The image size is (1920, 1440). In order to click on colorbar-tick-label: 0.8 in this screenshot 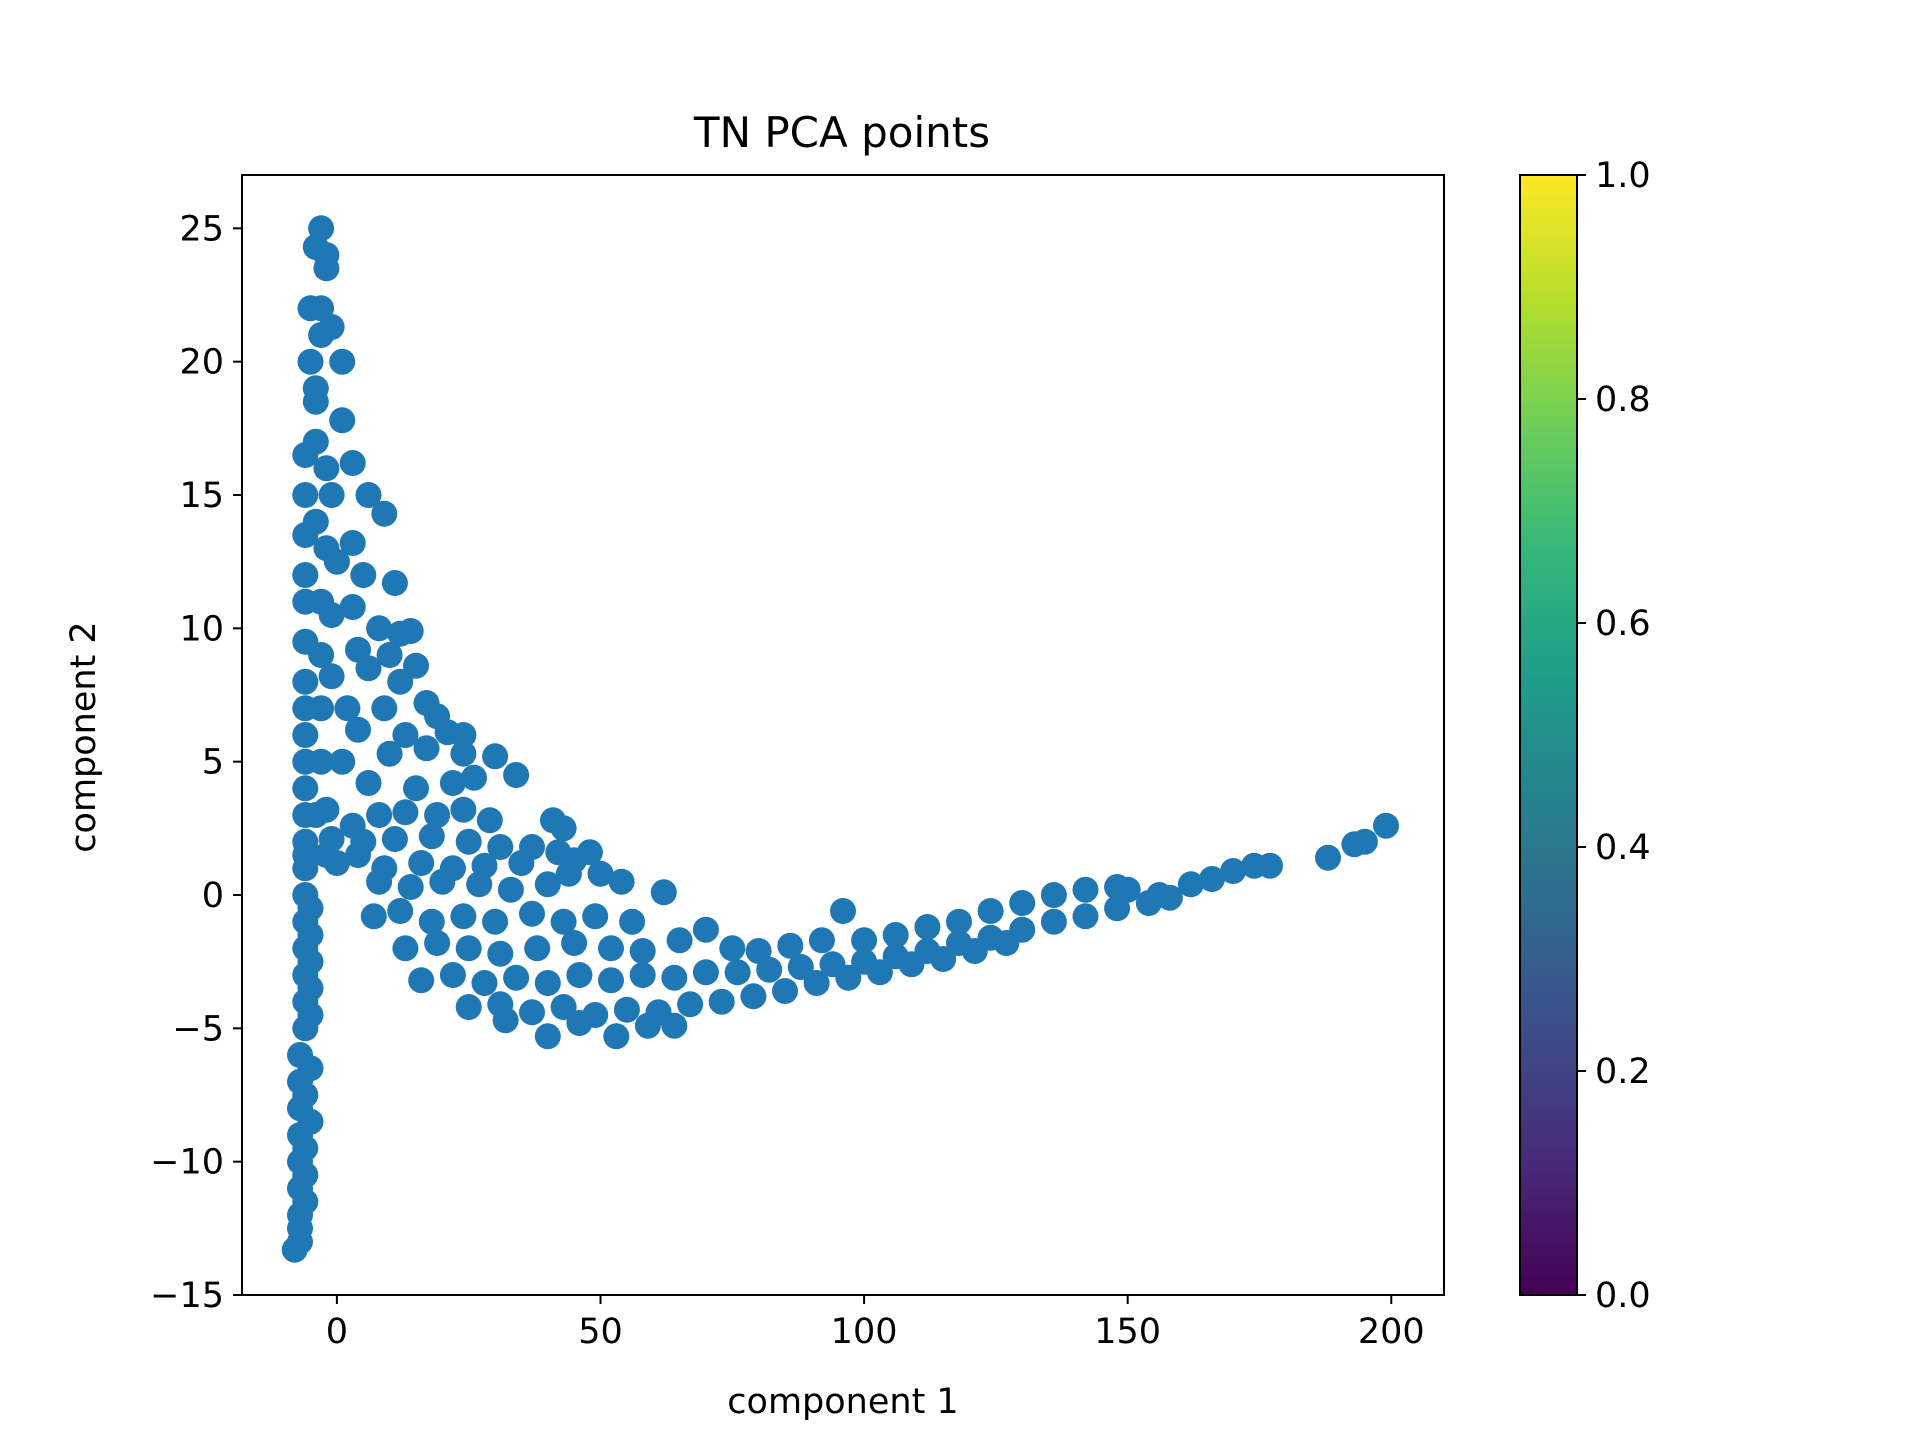, I will do `click(1623, 400)`.